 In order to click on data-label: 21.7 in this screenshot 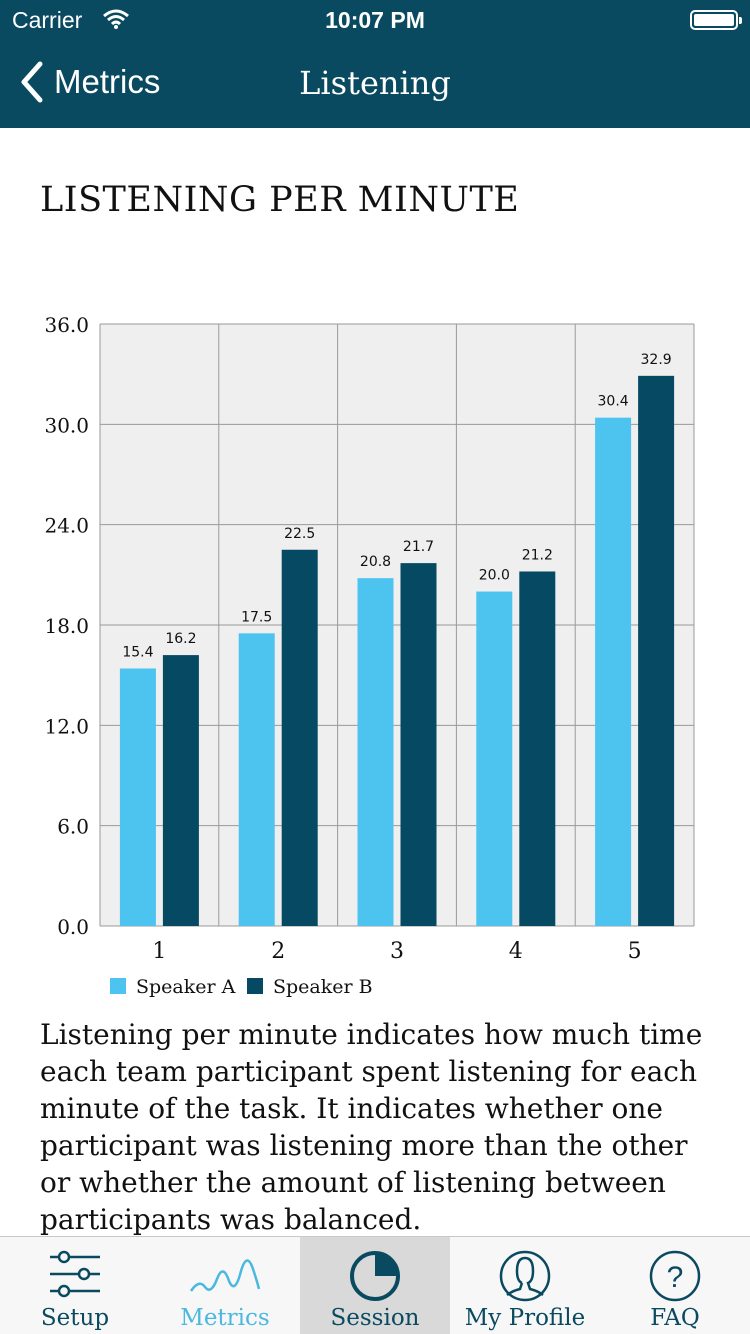, I will do `click(418, 547)`.